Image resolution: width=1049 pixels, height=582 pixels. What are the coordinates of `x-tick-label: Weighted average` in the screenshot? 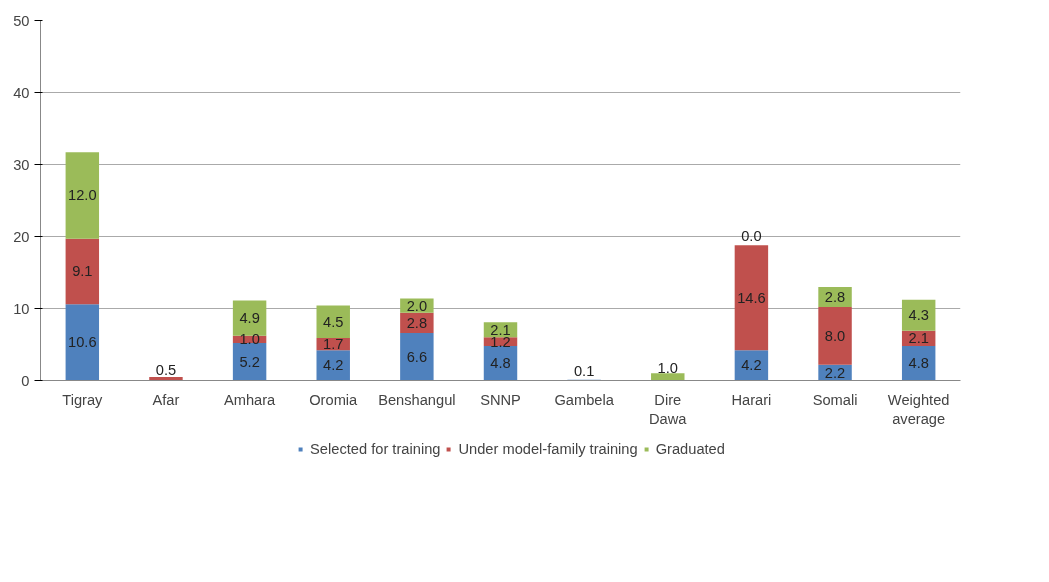 It's located at (918, 409).